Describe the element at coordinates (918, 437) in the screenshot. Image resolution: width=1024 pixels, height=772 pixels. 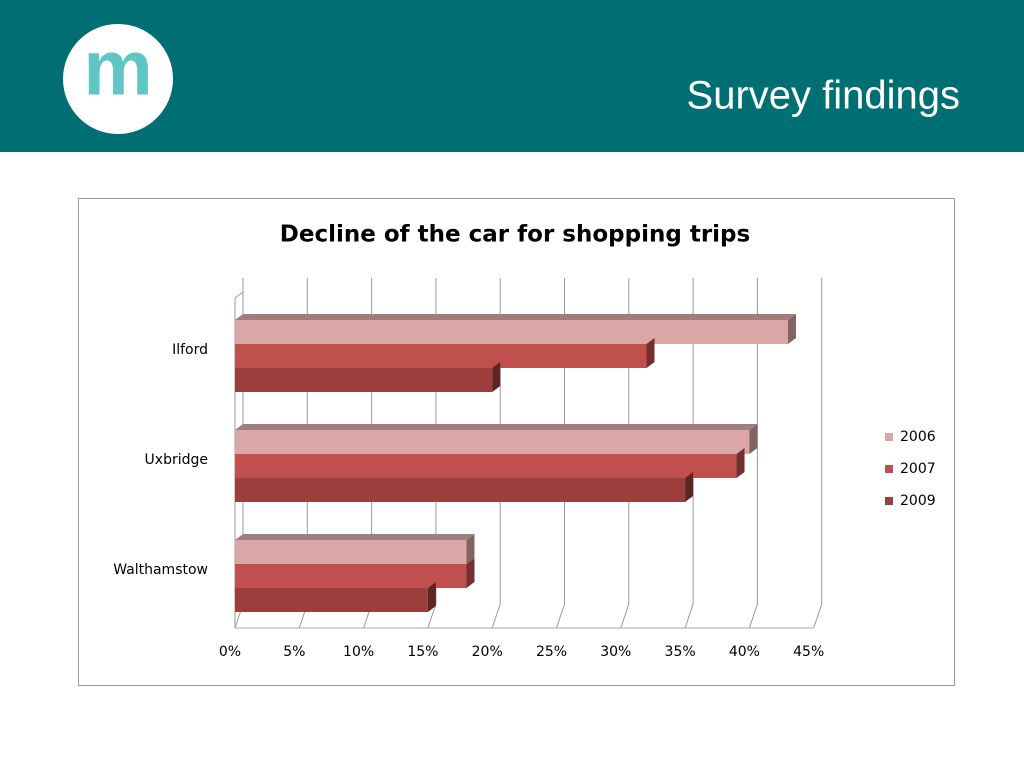
I see `legend-label: 2006` at that location.